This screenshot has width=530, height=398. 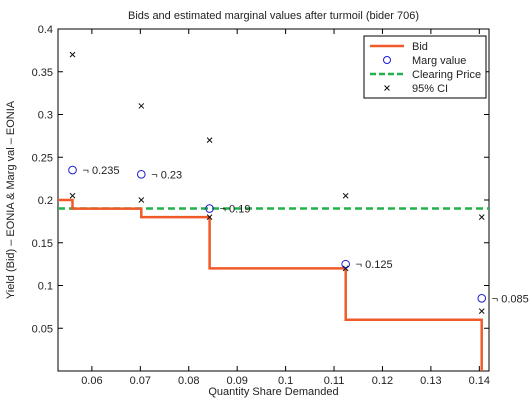 What do you see at coordinates (42, 73) in the screenshot?
I see `y-tick-label: 0.35` at bounding box center [42, 73].